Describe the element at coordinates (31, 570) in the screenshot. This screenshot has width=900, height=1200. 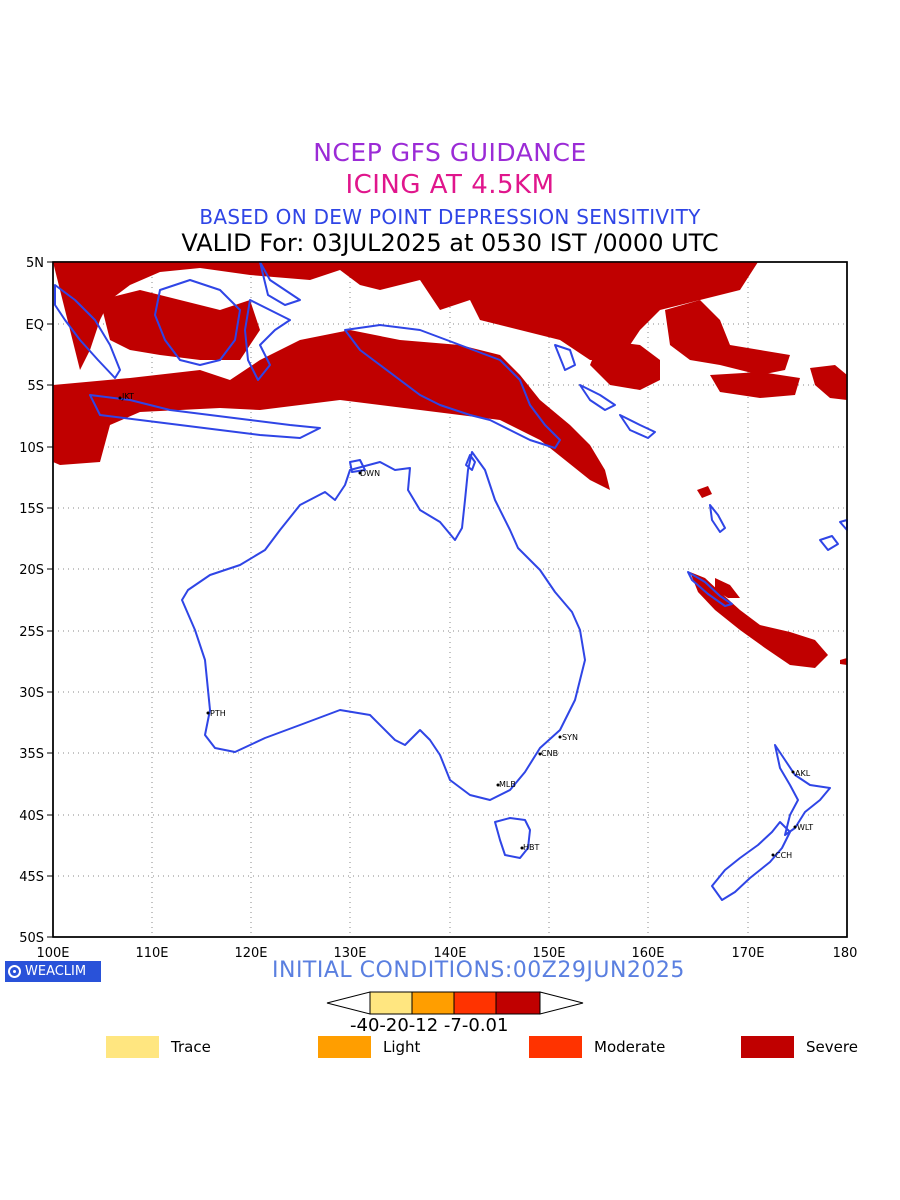
I see `lat-tick: 20S` at that location.